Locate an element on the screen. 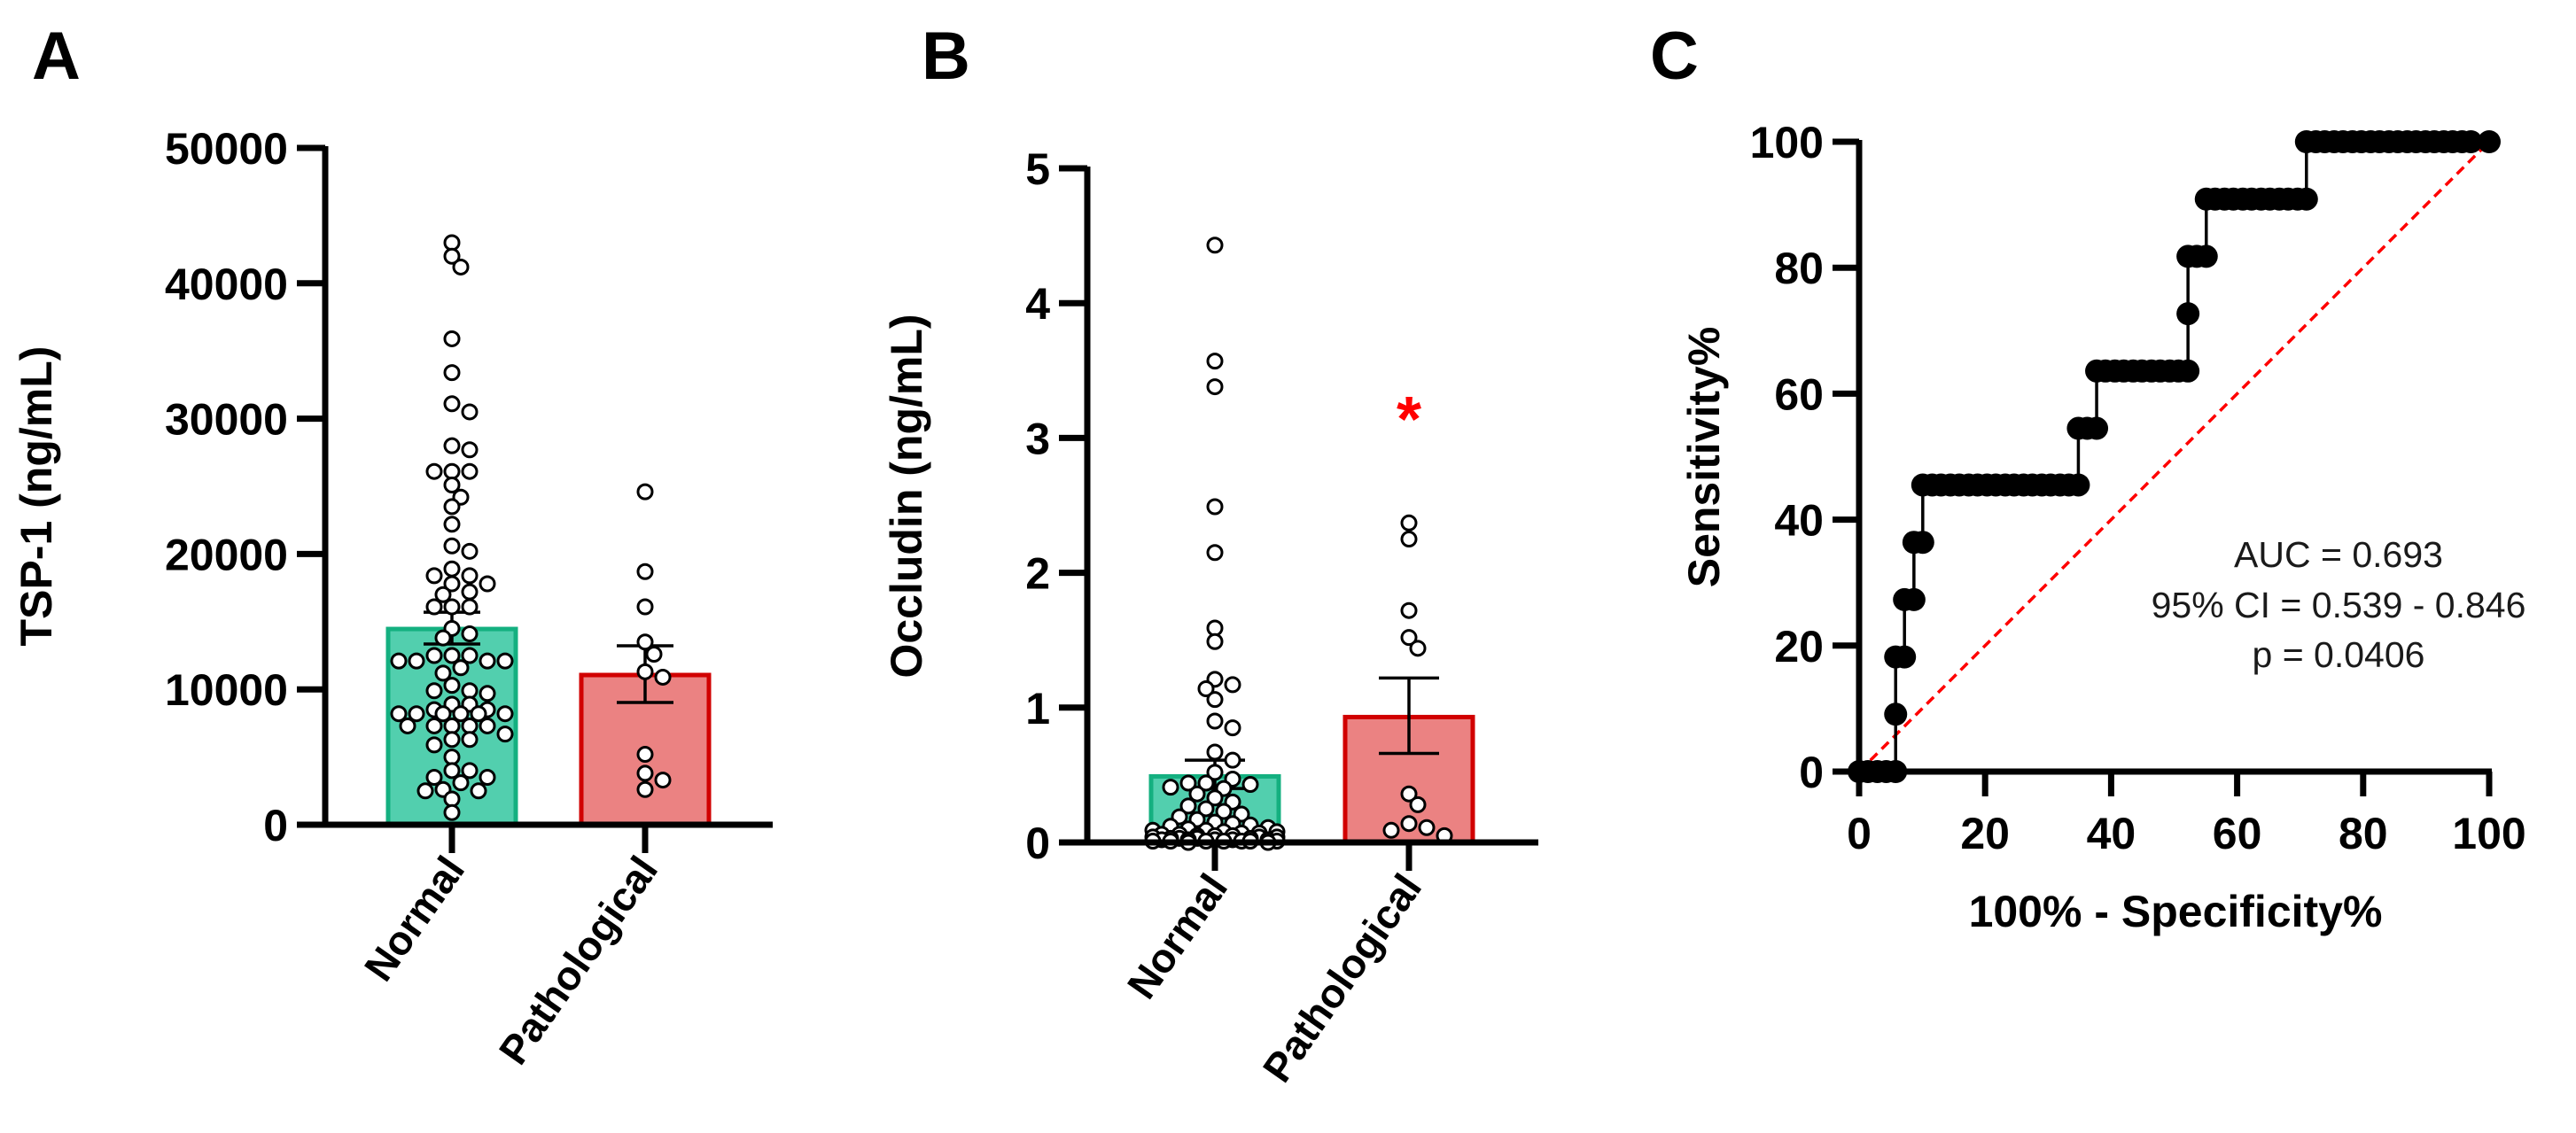 The height and width of the screenshot is (1133, 2576). y-tick-label: 10000 is located at coordinates (227, 690).